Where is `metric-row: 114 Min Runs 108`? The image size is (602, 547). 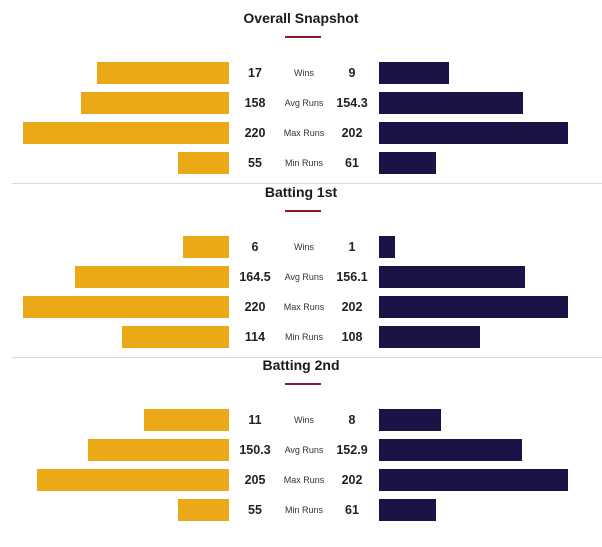 metric-row: 114 Min Runs 108 is located at coordinates (301, 337).